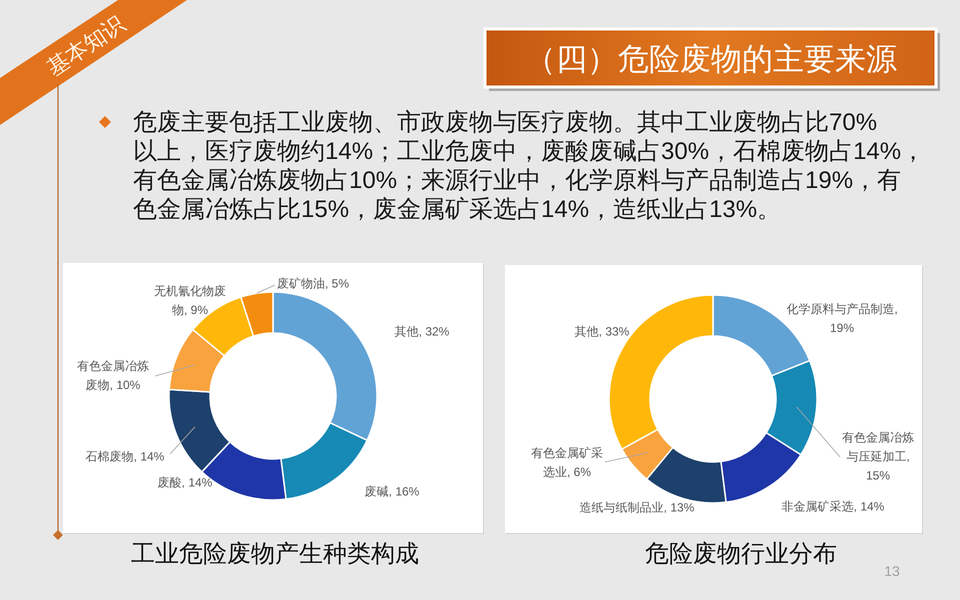 Image resolution: width=960 pixels, height=600 pixels. Describe the element at coordinates (125, 457) in the screenshot. I see `data-label: 石棉废物, 14%` at that location.